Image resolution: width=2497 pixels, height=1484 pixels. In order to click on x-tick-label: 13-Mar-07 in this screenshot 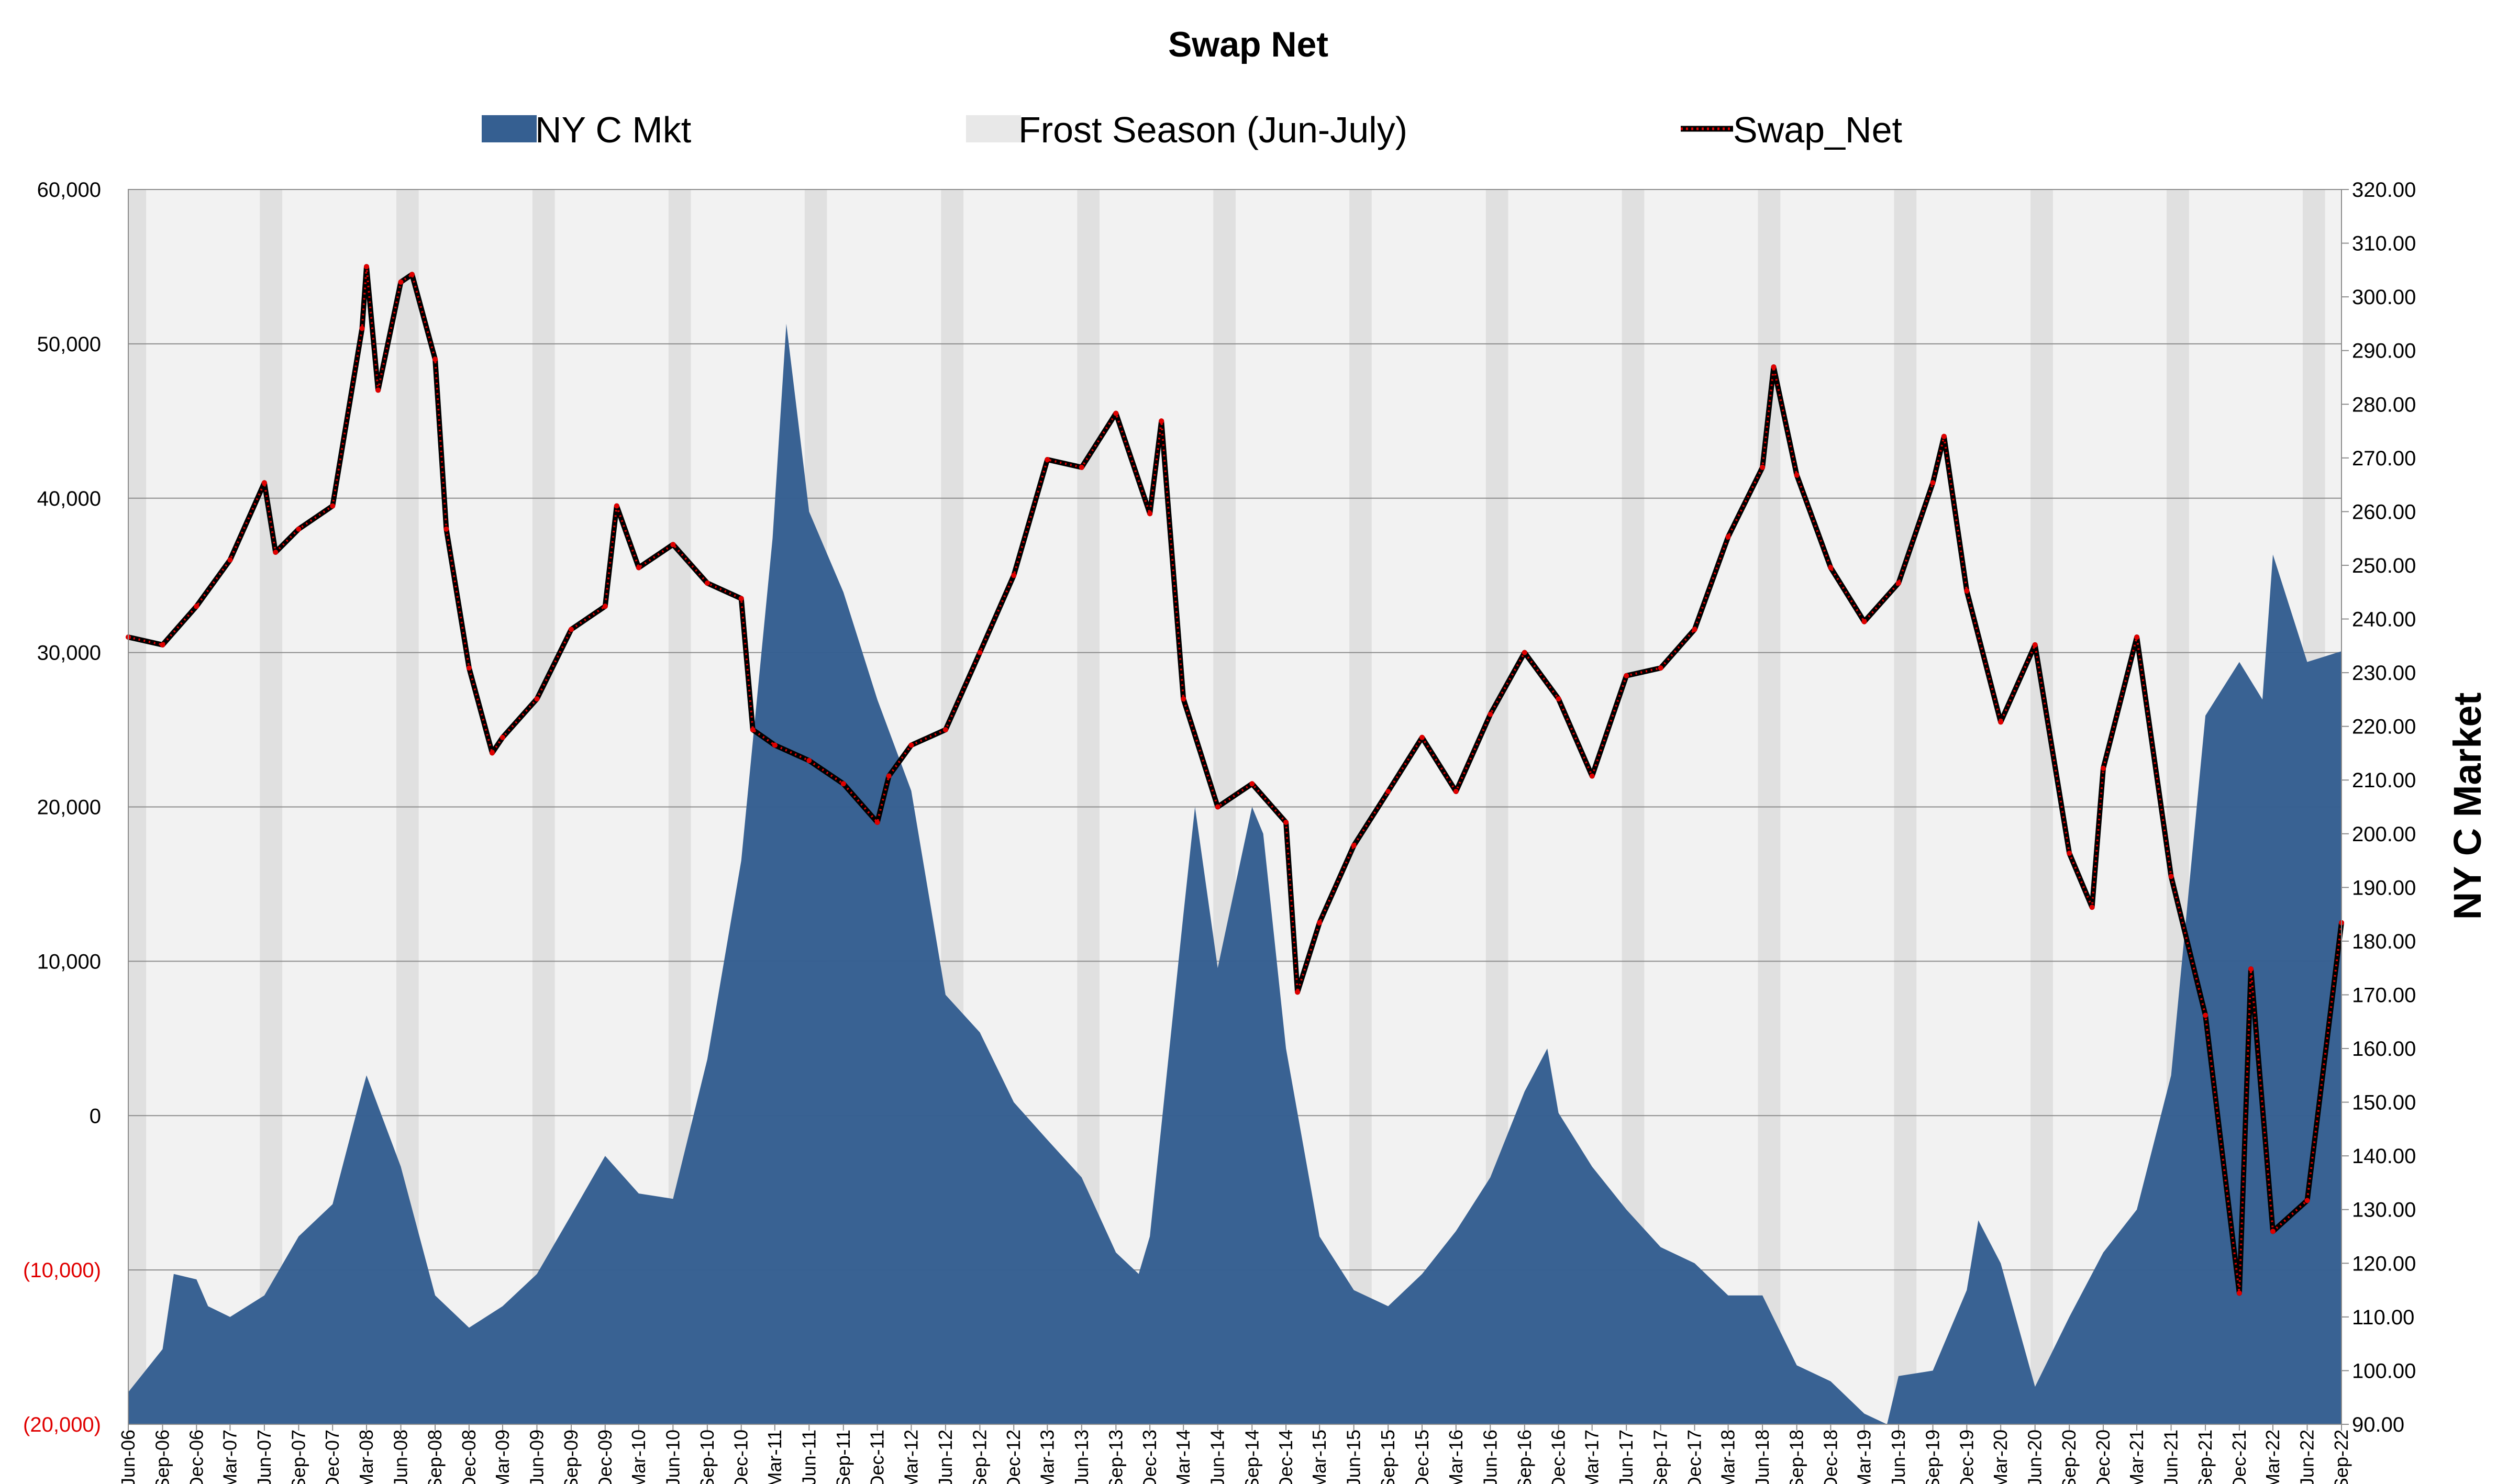, I will do `click(229, 1457)`.